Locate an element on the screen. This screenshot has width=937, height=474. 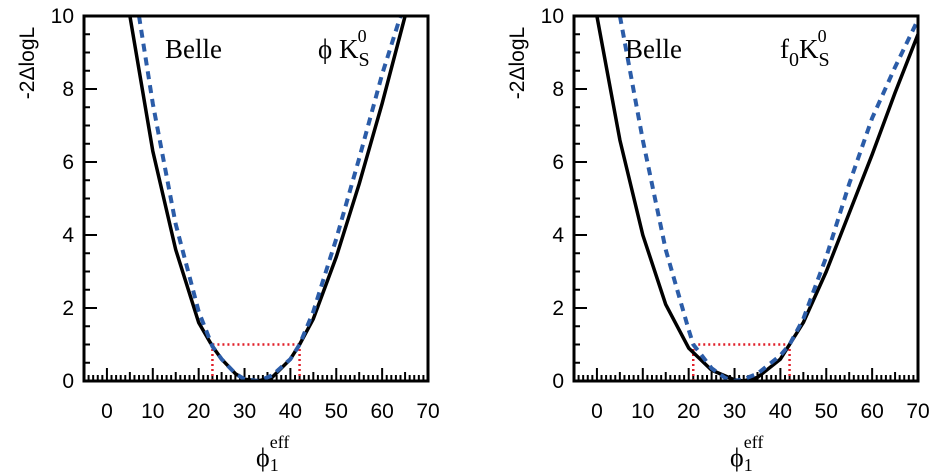
decay-label: f0KS0 is located at coordinates (805, 48).